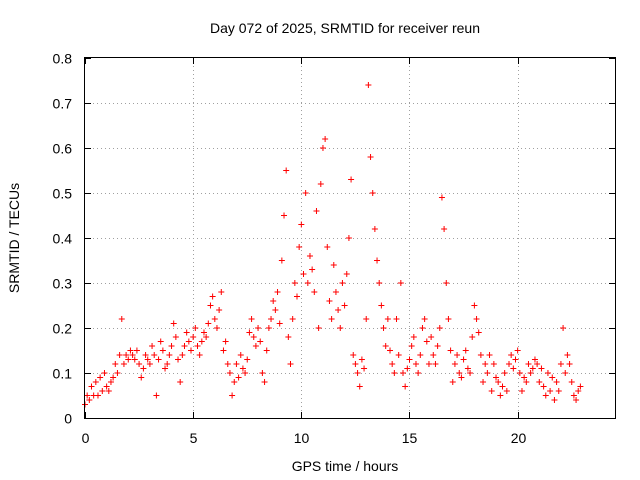  I want to click on y-tick-label: 0.3, so click(63, 284).